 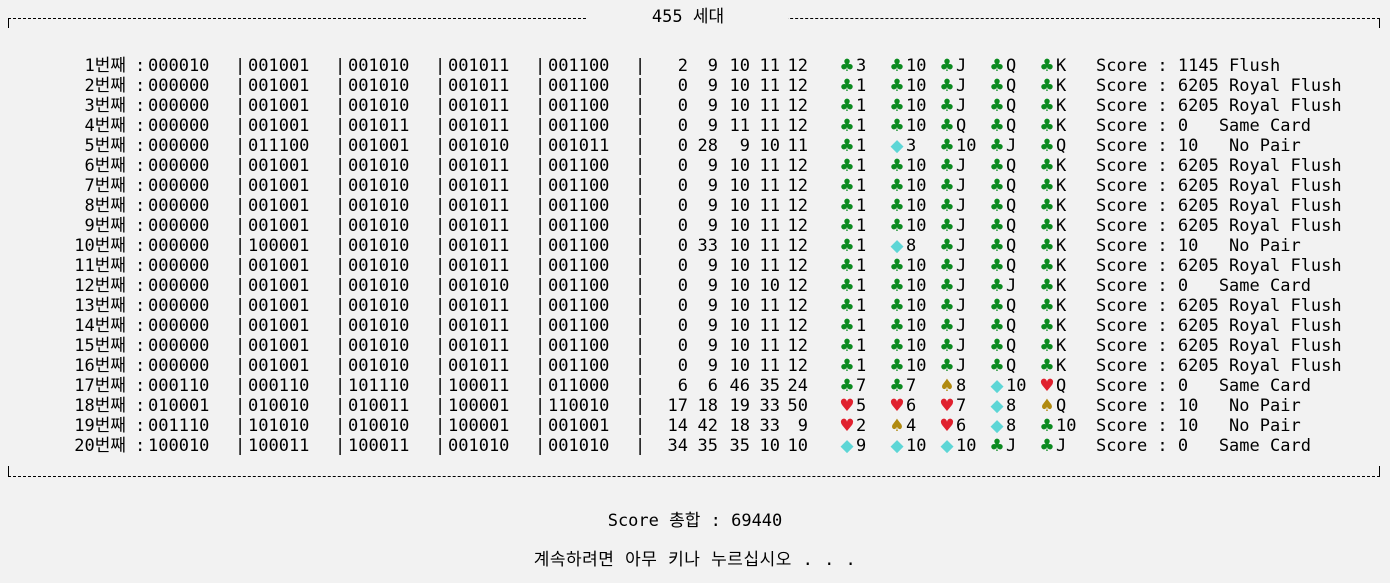 What do you see at coordinates (1219, 366) in the screenshot?
I see `hand-score: Score : 6205 Royal Flush` at bounding box center [1219, 366].